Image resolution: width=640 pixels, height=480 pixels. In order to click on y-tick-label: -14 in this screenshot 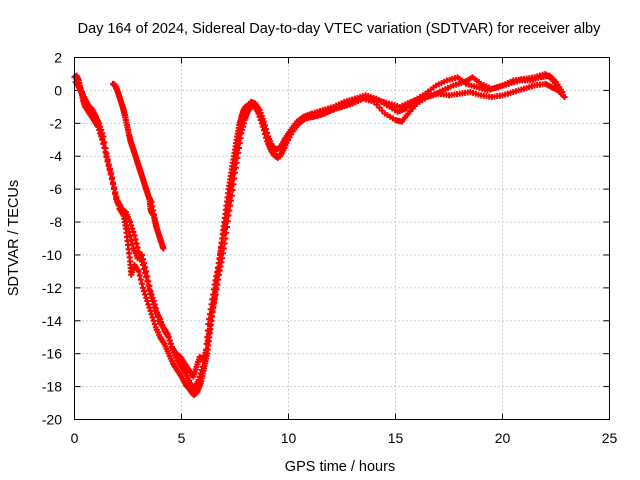, I will do `click(52, 321)`.